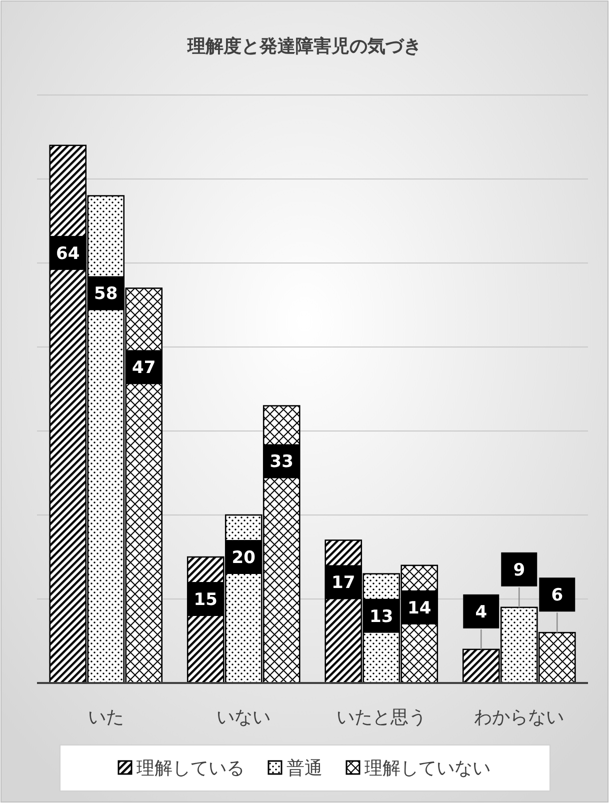 This screenshot has height=803, width=609. Describe the element at coordinates (206, 600) in the screenshot. I see `data-label: 15` at that location.